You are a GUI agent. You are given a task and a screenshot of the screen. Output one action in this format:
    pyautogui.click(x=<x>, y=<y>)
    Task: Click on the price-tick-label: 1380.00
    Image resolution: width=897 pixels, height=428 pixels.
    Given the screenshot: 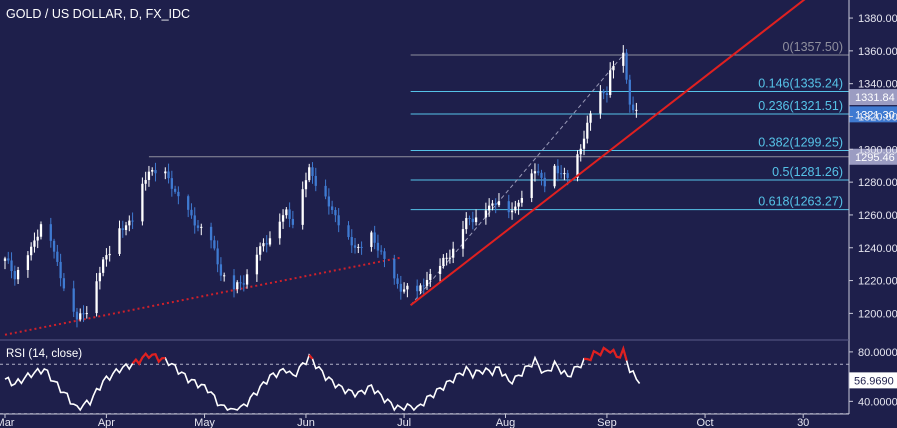 What is the action you would take?
    pyautogui.click(x=877, y=19)
    